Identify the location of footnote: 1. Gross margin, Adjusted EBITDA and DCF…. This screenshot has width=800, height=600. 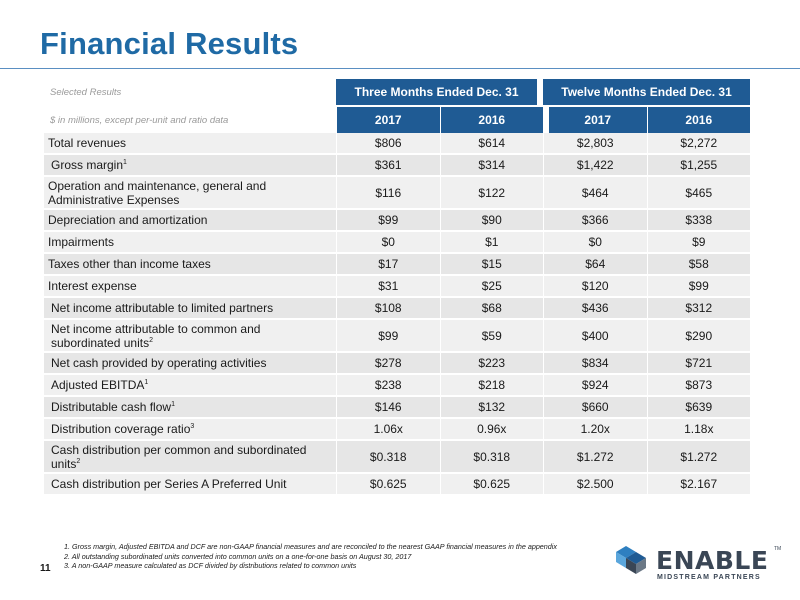
(310, 546).